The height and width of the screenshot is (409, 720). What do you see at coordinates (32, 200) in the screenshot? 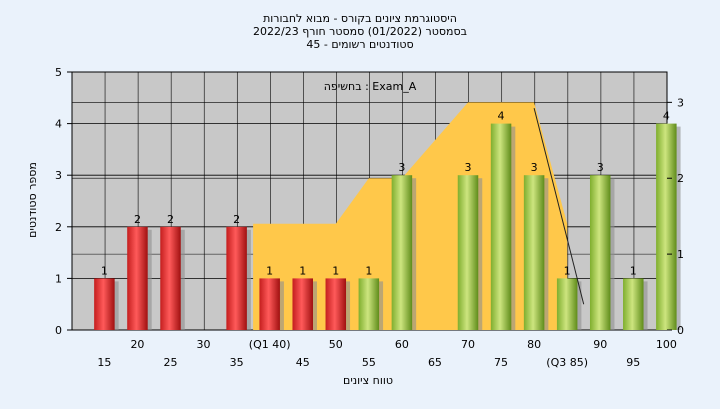
I see `y-axis-title: מספר סטודנטים` at bounding box center [32, 200].